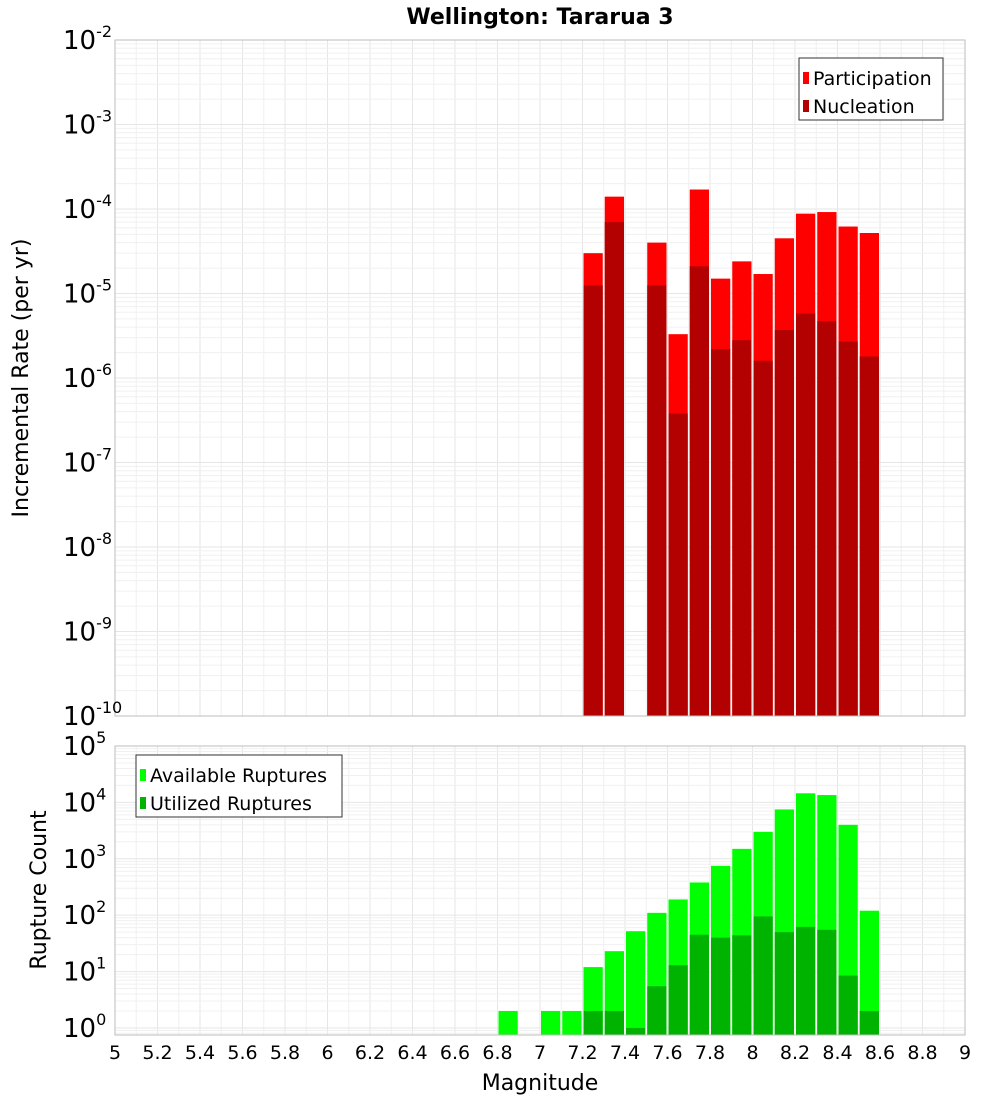 The image size is (1000, 1100). Describe the element at coordinates (87, 293) in the screenshot. I see `y-tick-label: 10⁻⁵` at that location.